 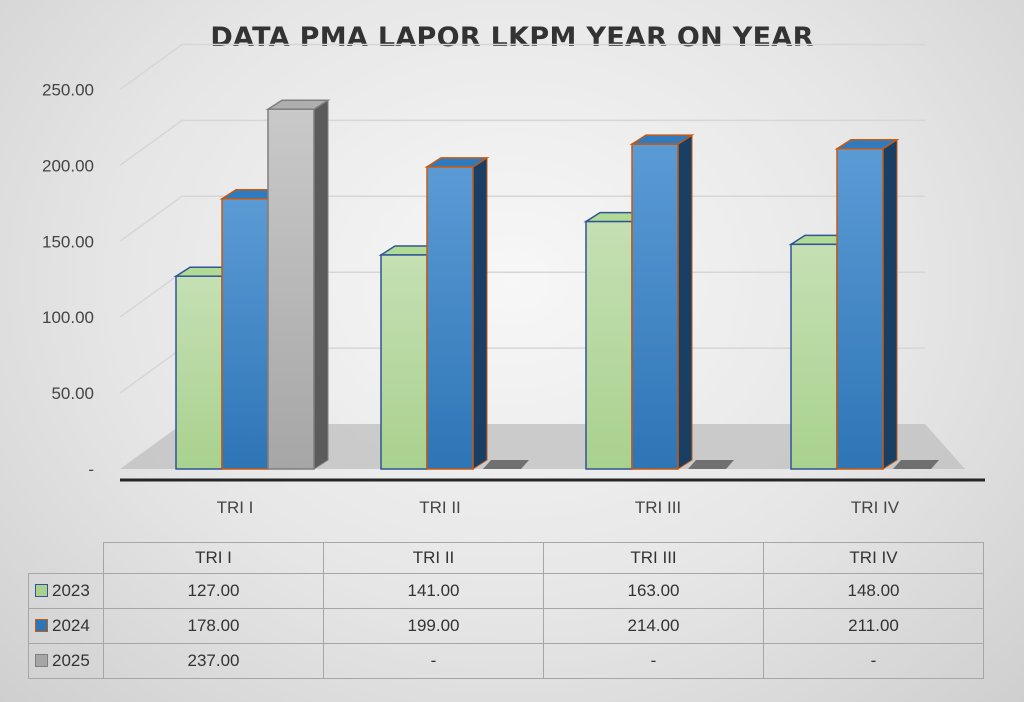 I want to click on y-tick-label: 100.00, so click(x=68, y=317).